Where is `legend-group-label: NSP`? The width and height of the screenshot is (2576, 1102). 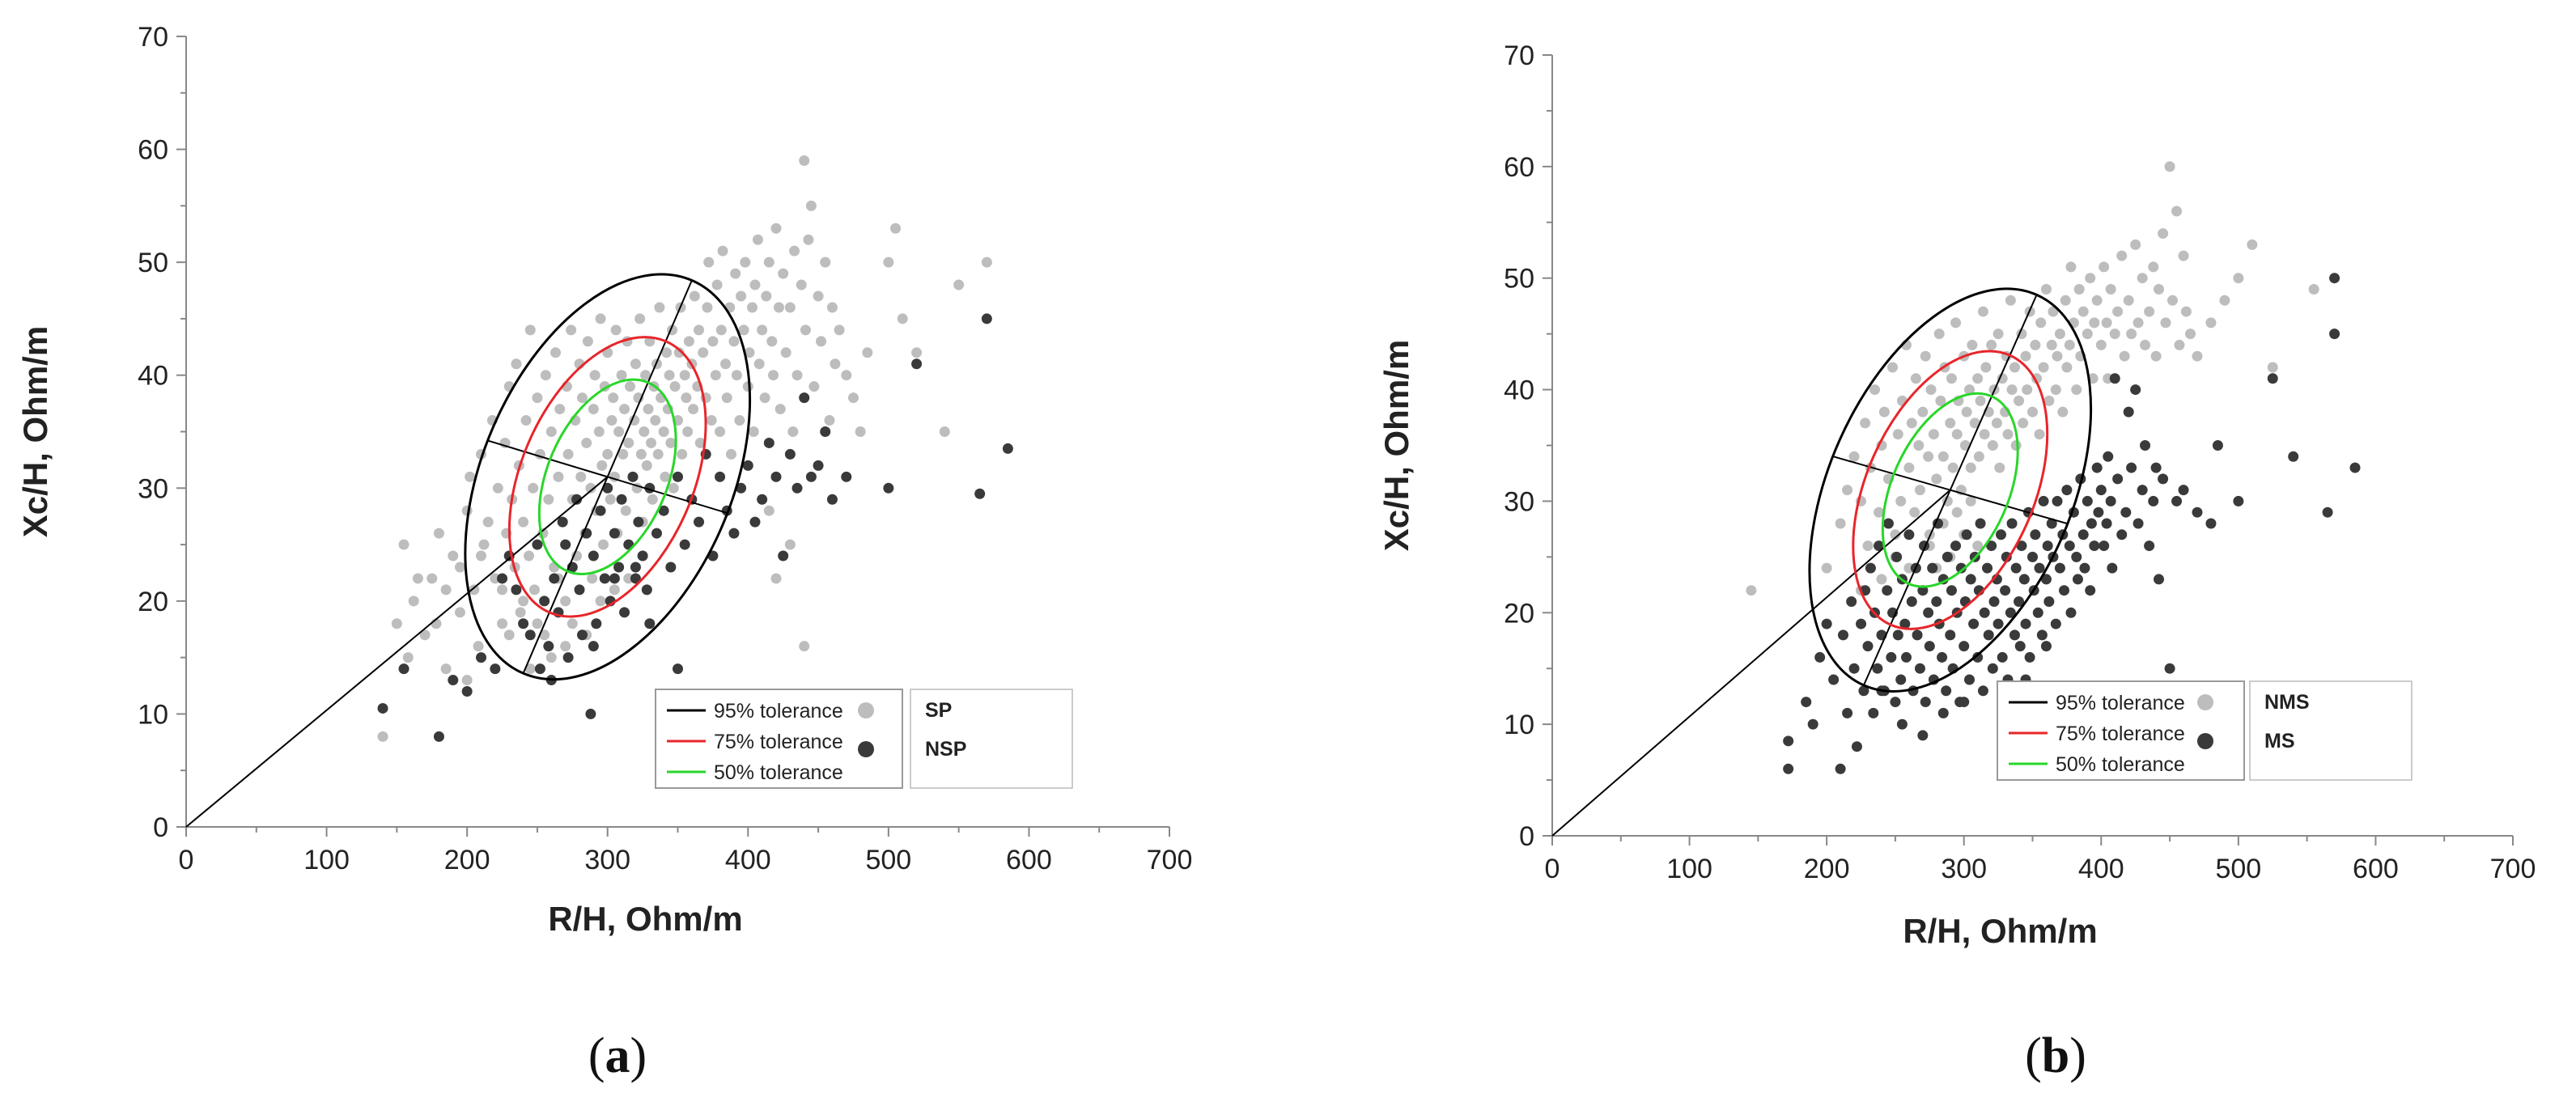 legend-group-label: NSP is located at coordinates (945, 749).